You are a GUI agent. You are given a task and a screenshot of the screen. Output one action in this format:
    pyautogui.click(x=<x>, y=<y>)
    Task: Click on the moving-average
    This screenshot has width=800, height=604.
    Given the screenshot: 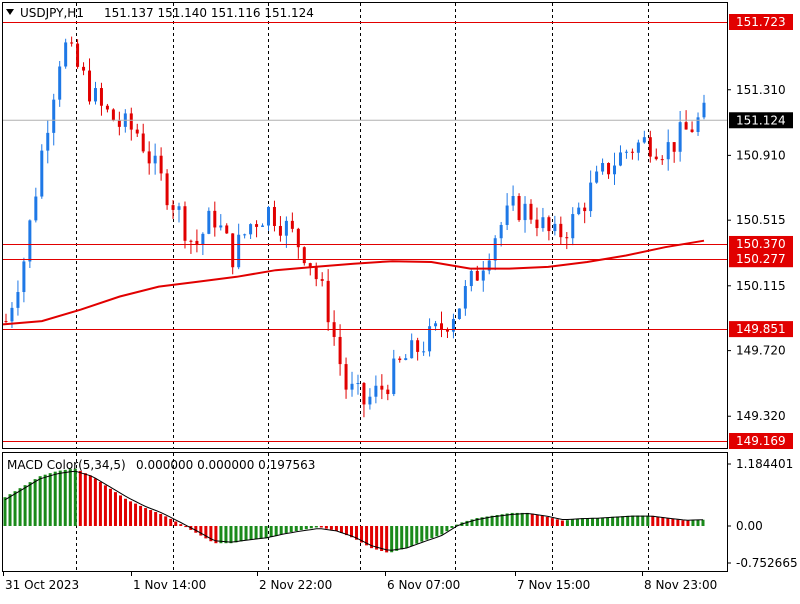 What is the action you would take?
    pyautogui.click(x=353, y=282)
    